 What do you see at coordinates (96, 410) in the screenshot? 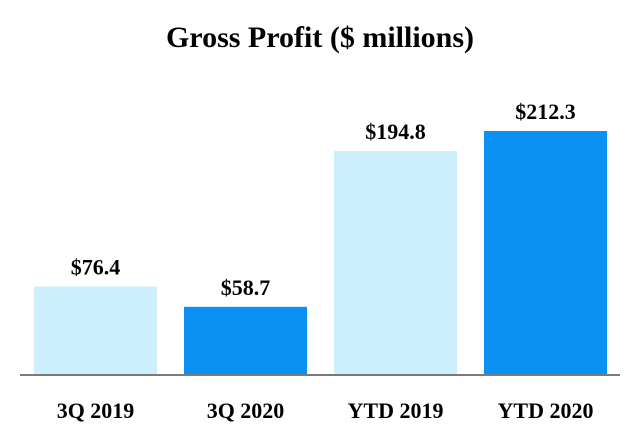
I see `x-tick-label: 3Q 2019` at bounding box center [96, 410].